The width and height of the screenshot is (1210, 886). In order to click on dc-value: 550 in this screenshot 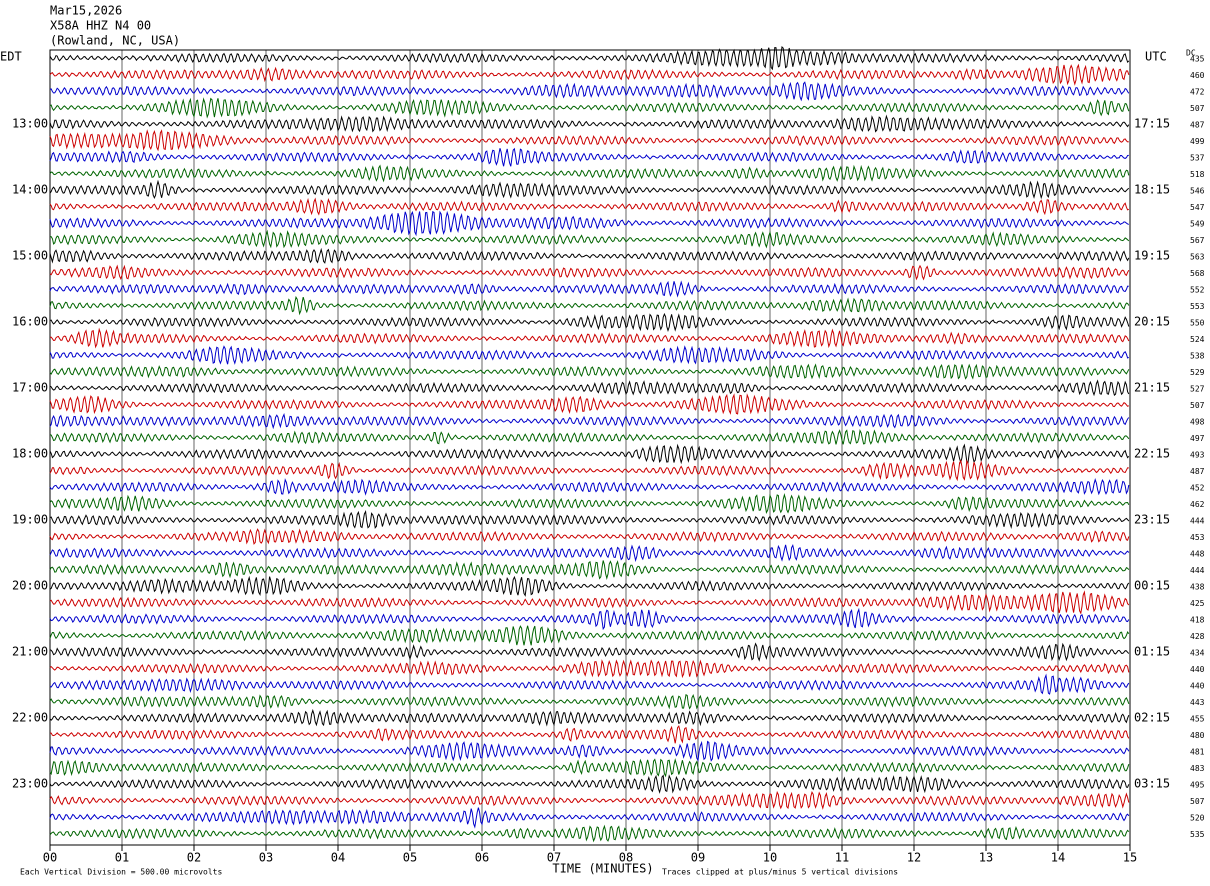, I will do `click(1197, 323)`.